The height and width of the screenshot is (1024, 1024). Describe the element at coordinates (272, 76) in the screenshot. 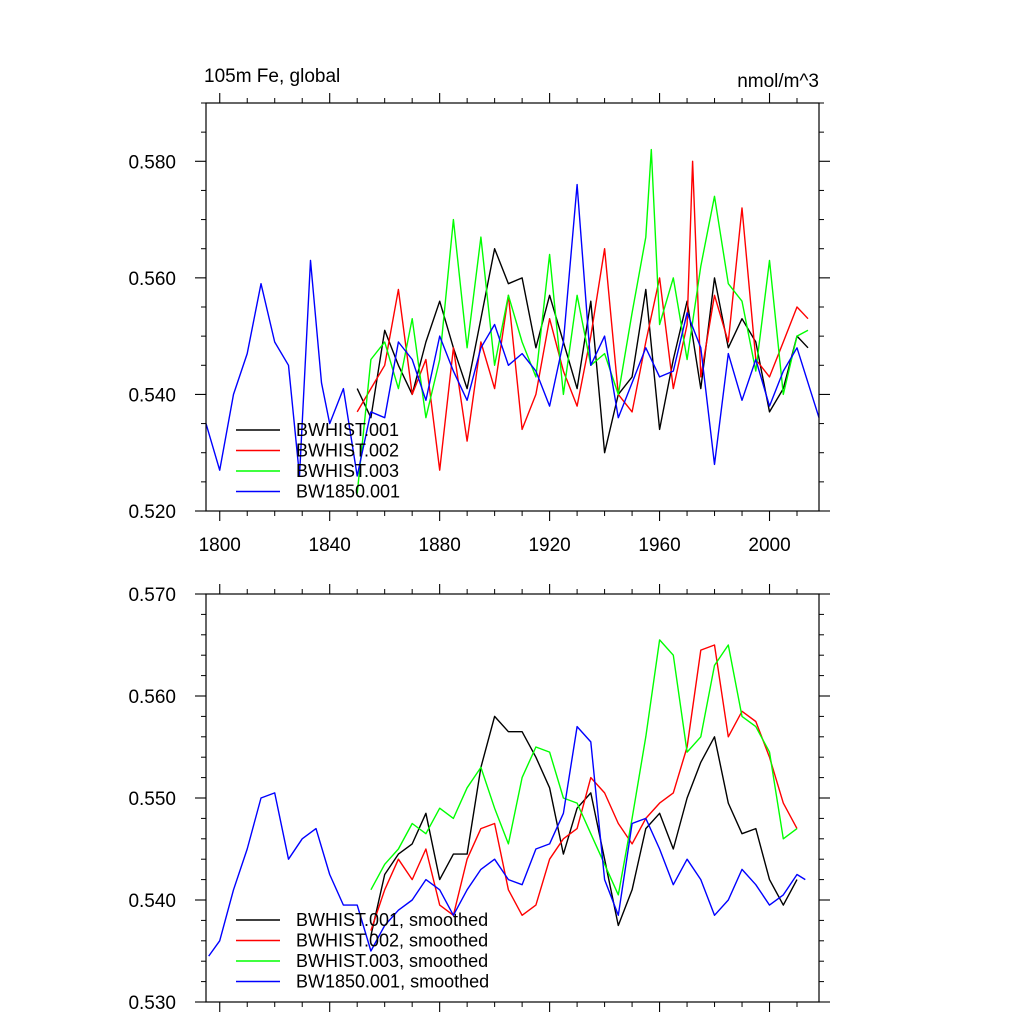

I see `panel-title: 105m Fe, global` at that location.